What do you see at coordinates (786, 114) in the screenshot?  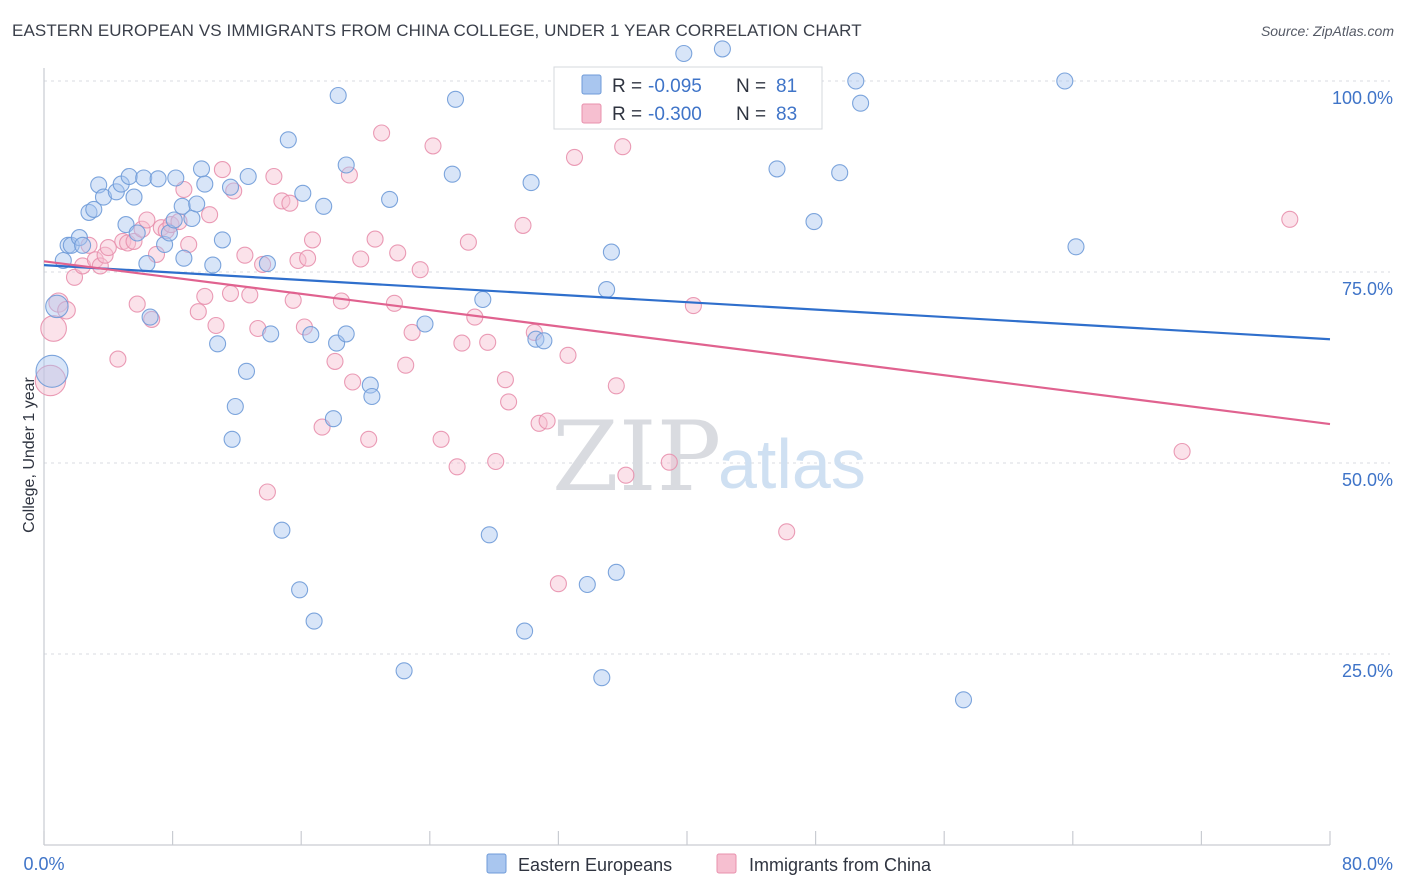 I see `legend-n-value-2: 83` at bounding box center [786, 114].